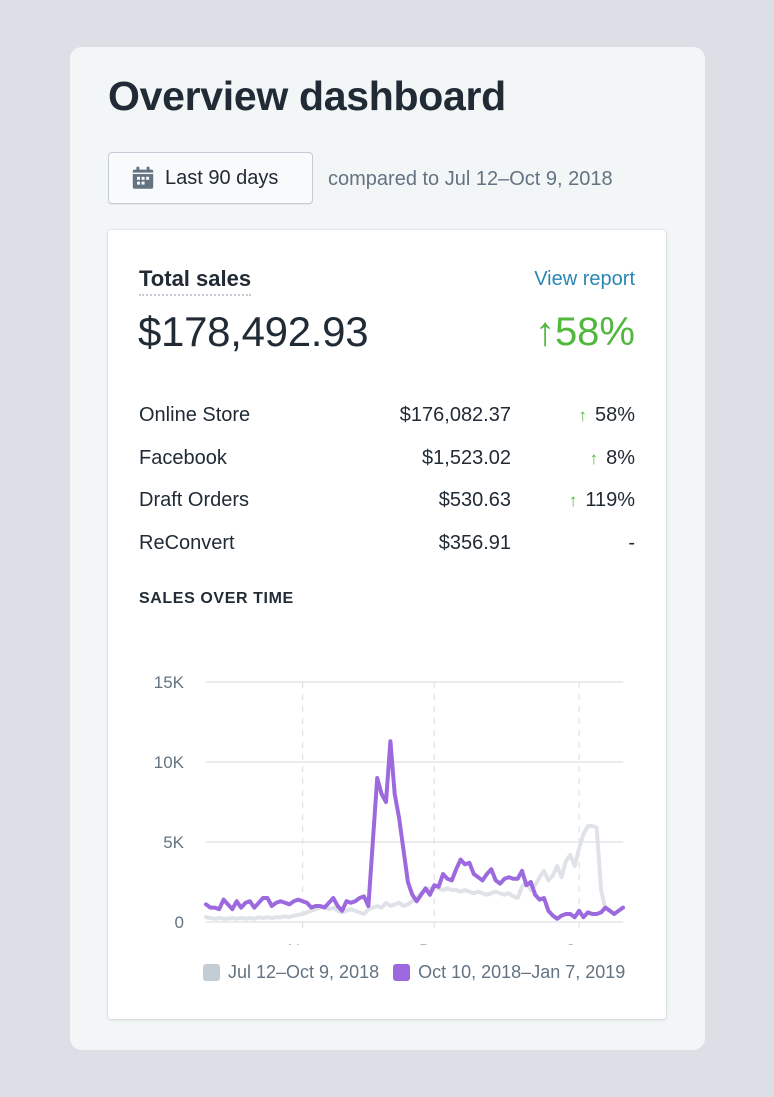 The height and width of the screenshot is (1097, 774). Describe the element at coordinates (594, 332) in the screenshot. I see `total-change-value: 58%` at that location.